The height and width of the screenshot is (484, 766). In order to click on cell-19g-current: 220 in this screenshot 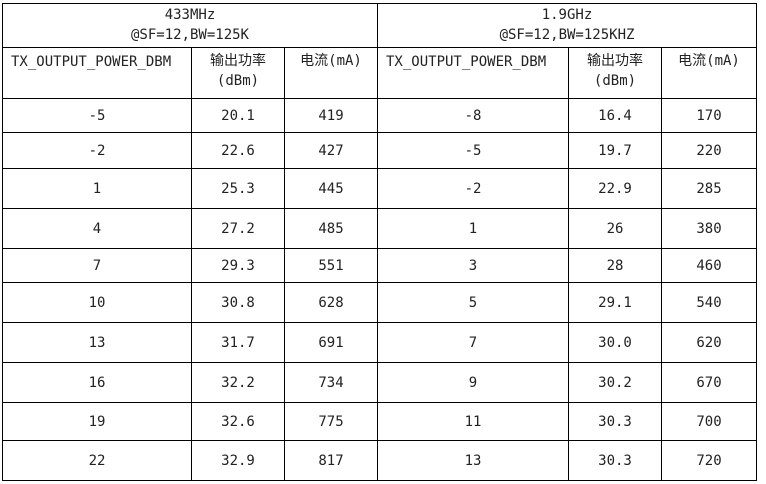, I will do `click(709, 150)`.